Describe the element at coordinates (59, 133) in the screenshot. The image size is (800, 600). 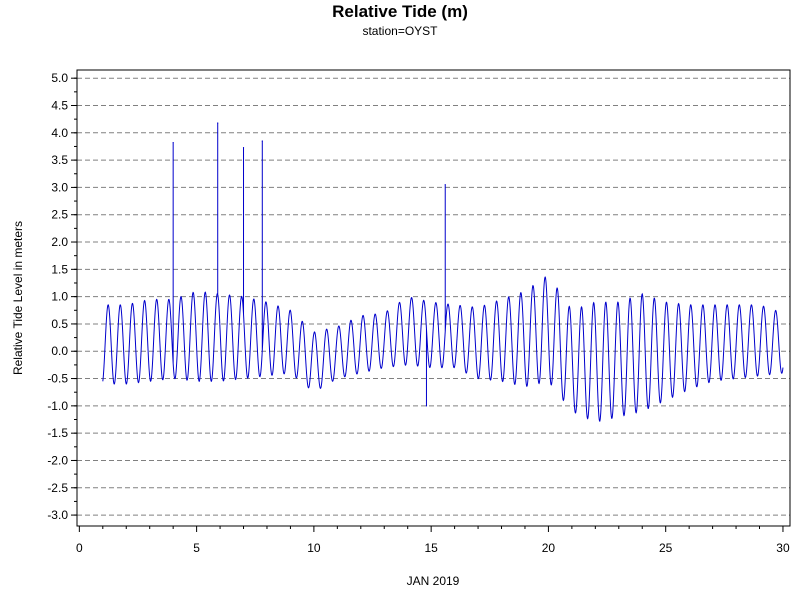
I see `y-tick-label: 4.0` at that location.